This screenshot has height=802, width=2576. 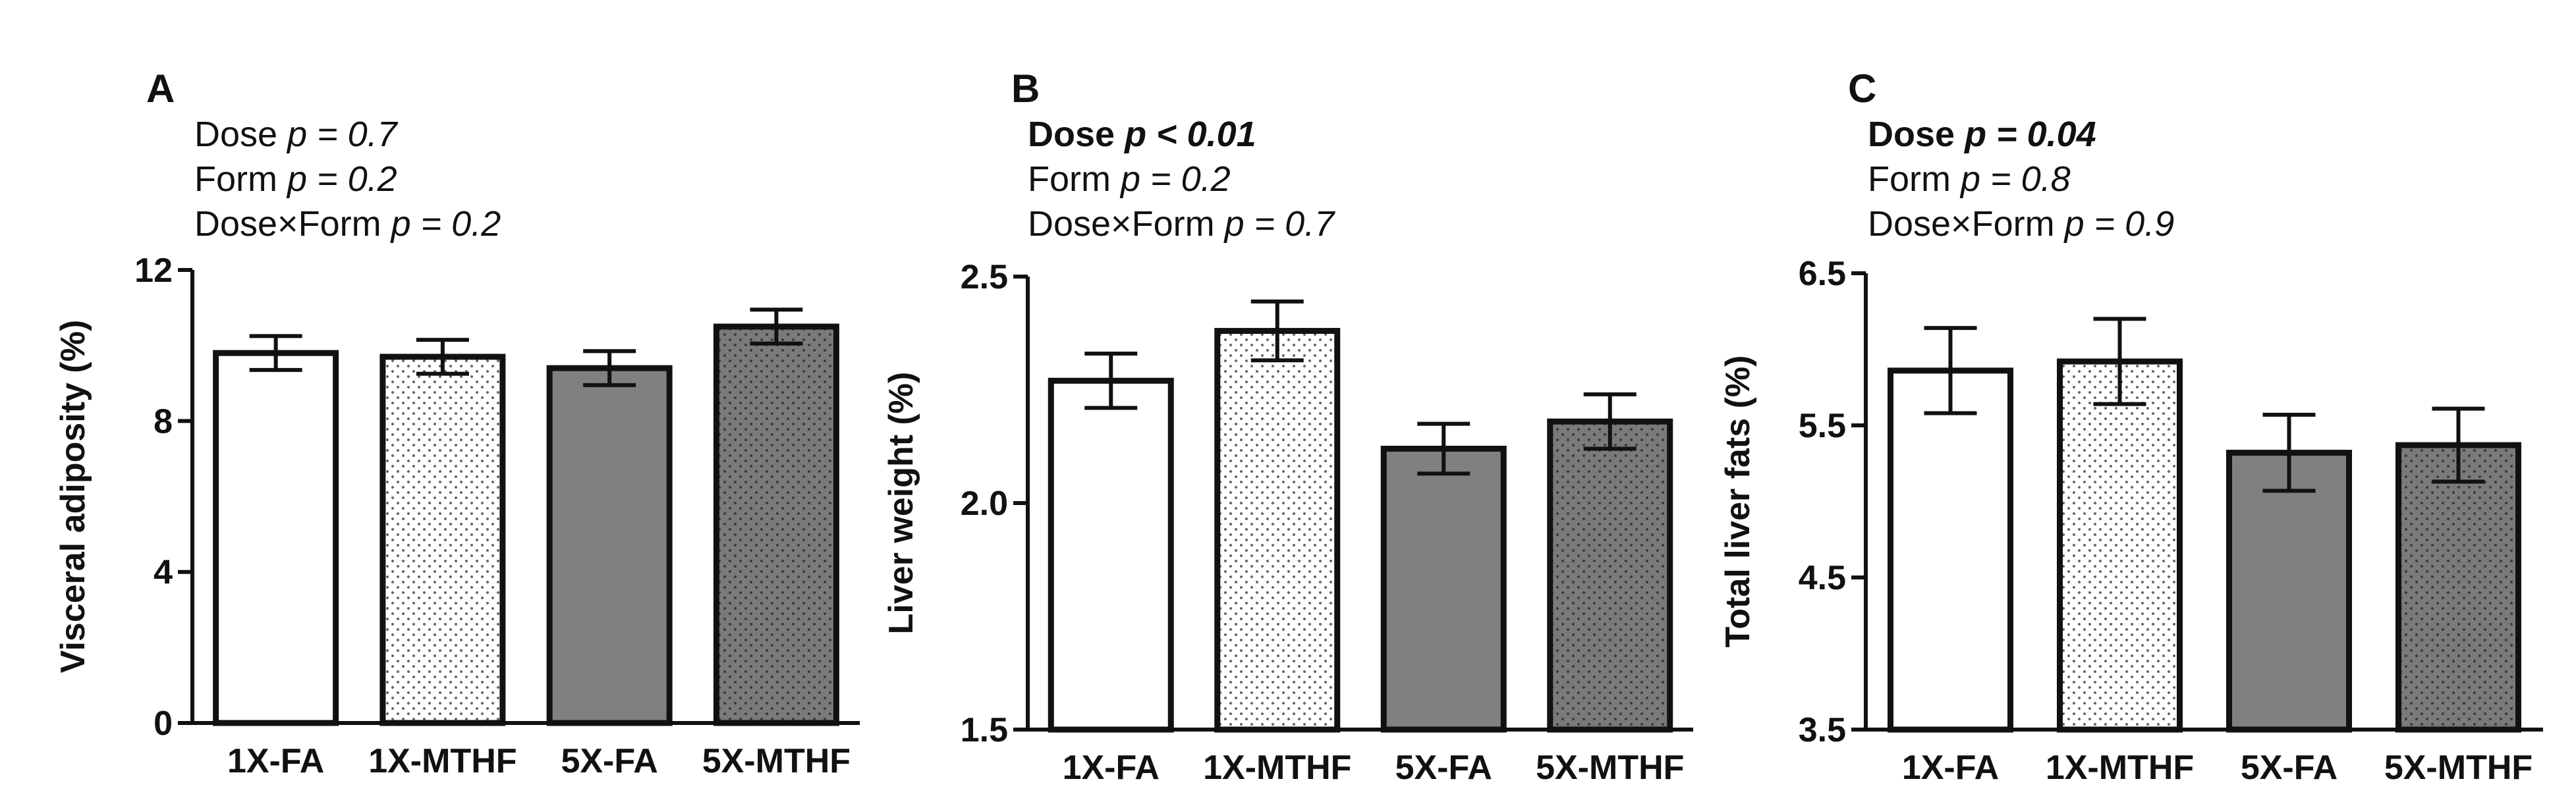 I want to click on stat-line: Dose×Form p = 0.2, so click(x=347, y=224).